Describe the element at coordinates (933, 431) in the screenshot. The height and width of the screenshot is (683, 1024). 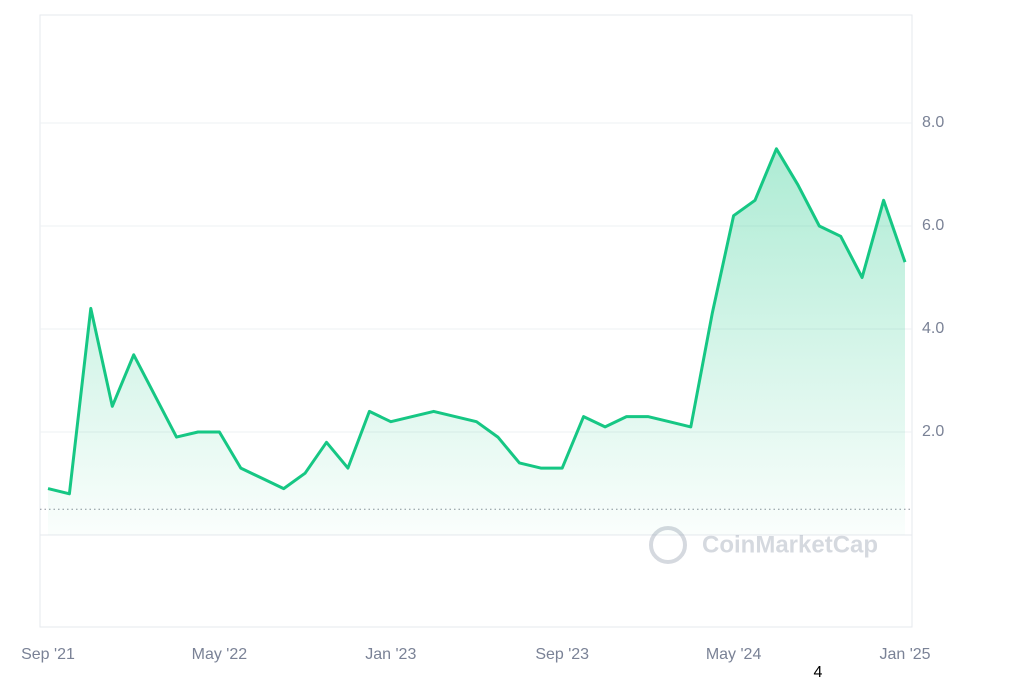
I see `y-tick-label: 2.0` at that location.